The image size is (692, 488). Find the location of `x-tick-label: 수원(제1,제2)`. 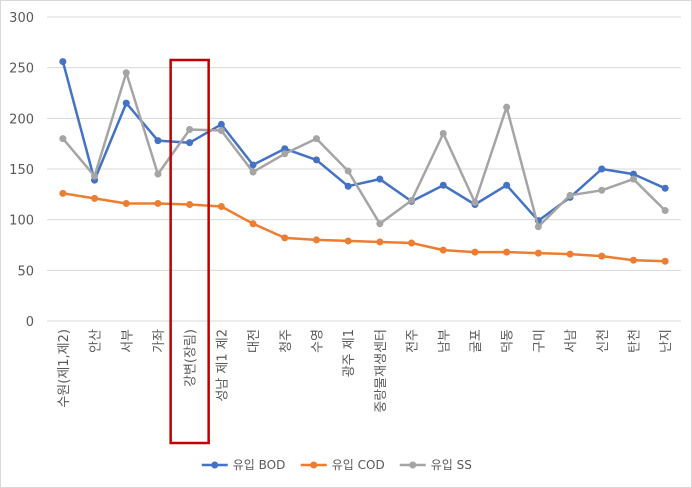

x-tick-label: 수원(제1,제2) is located at coordinates (64, 368).